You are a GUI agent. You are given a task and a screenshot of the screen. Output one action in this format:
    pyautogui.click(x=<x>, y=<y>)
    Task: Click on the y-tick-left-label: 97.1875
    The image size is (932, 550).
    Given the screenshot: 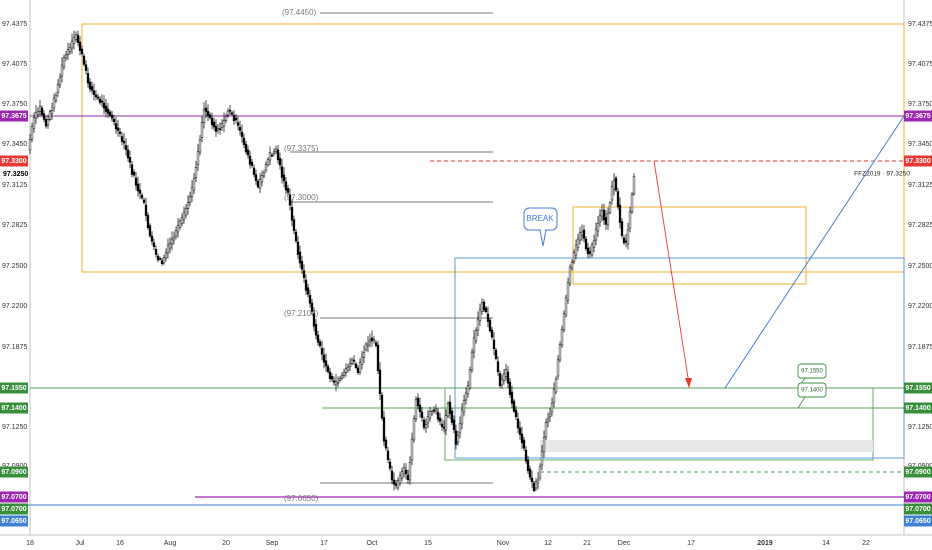 What is the action you would take?
    pyautogui.click(x=14, y=347)
    